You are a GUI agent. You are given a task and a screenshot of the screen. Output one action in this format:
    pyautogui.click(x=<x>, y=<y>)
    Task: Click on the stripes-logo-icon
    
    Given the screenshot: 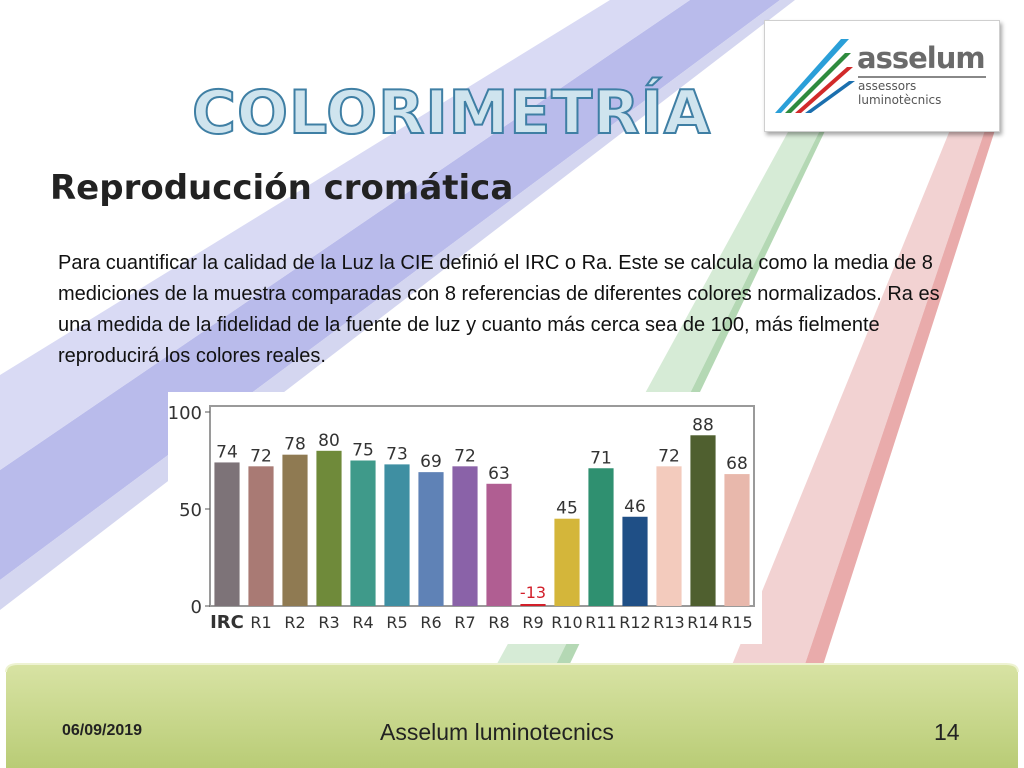 What is the action you would take?
    pyautogui.click(x=815, y=76)
    